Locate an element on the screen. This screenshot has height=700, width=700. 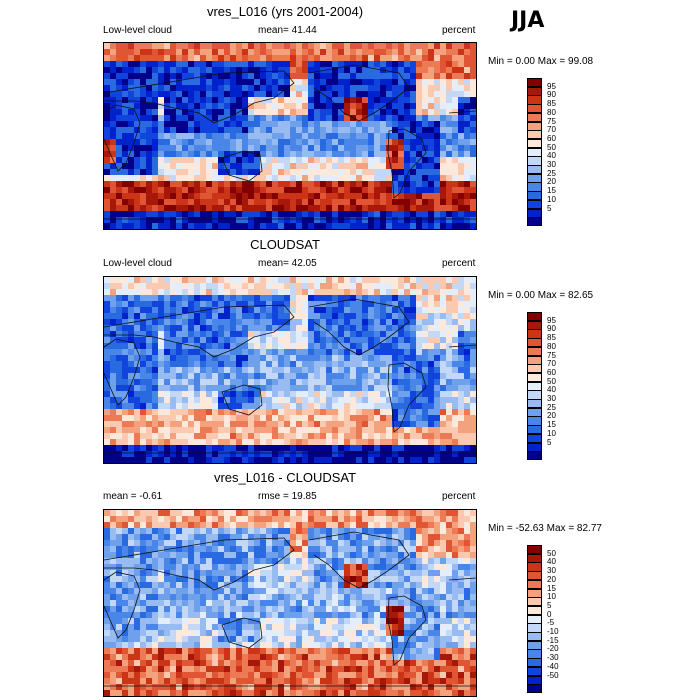
coastline is located at coordinates (122, 138).